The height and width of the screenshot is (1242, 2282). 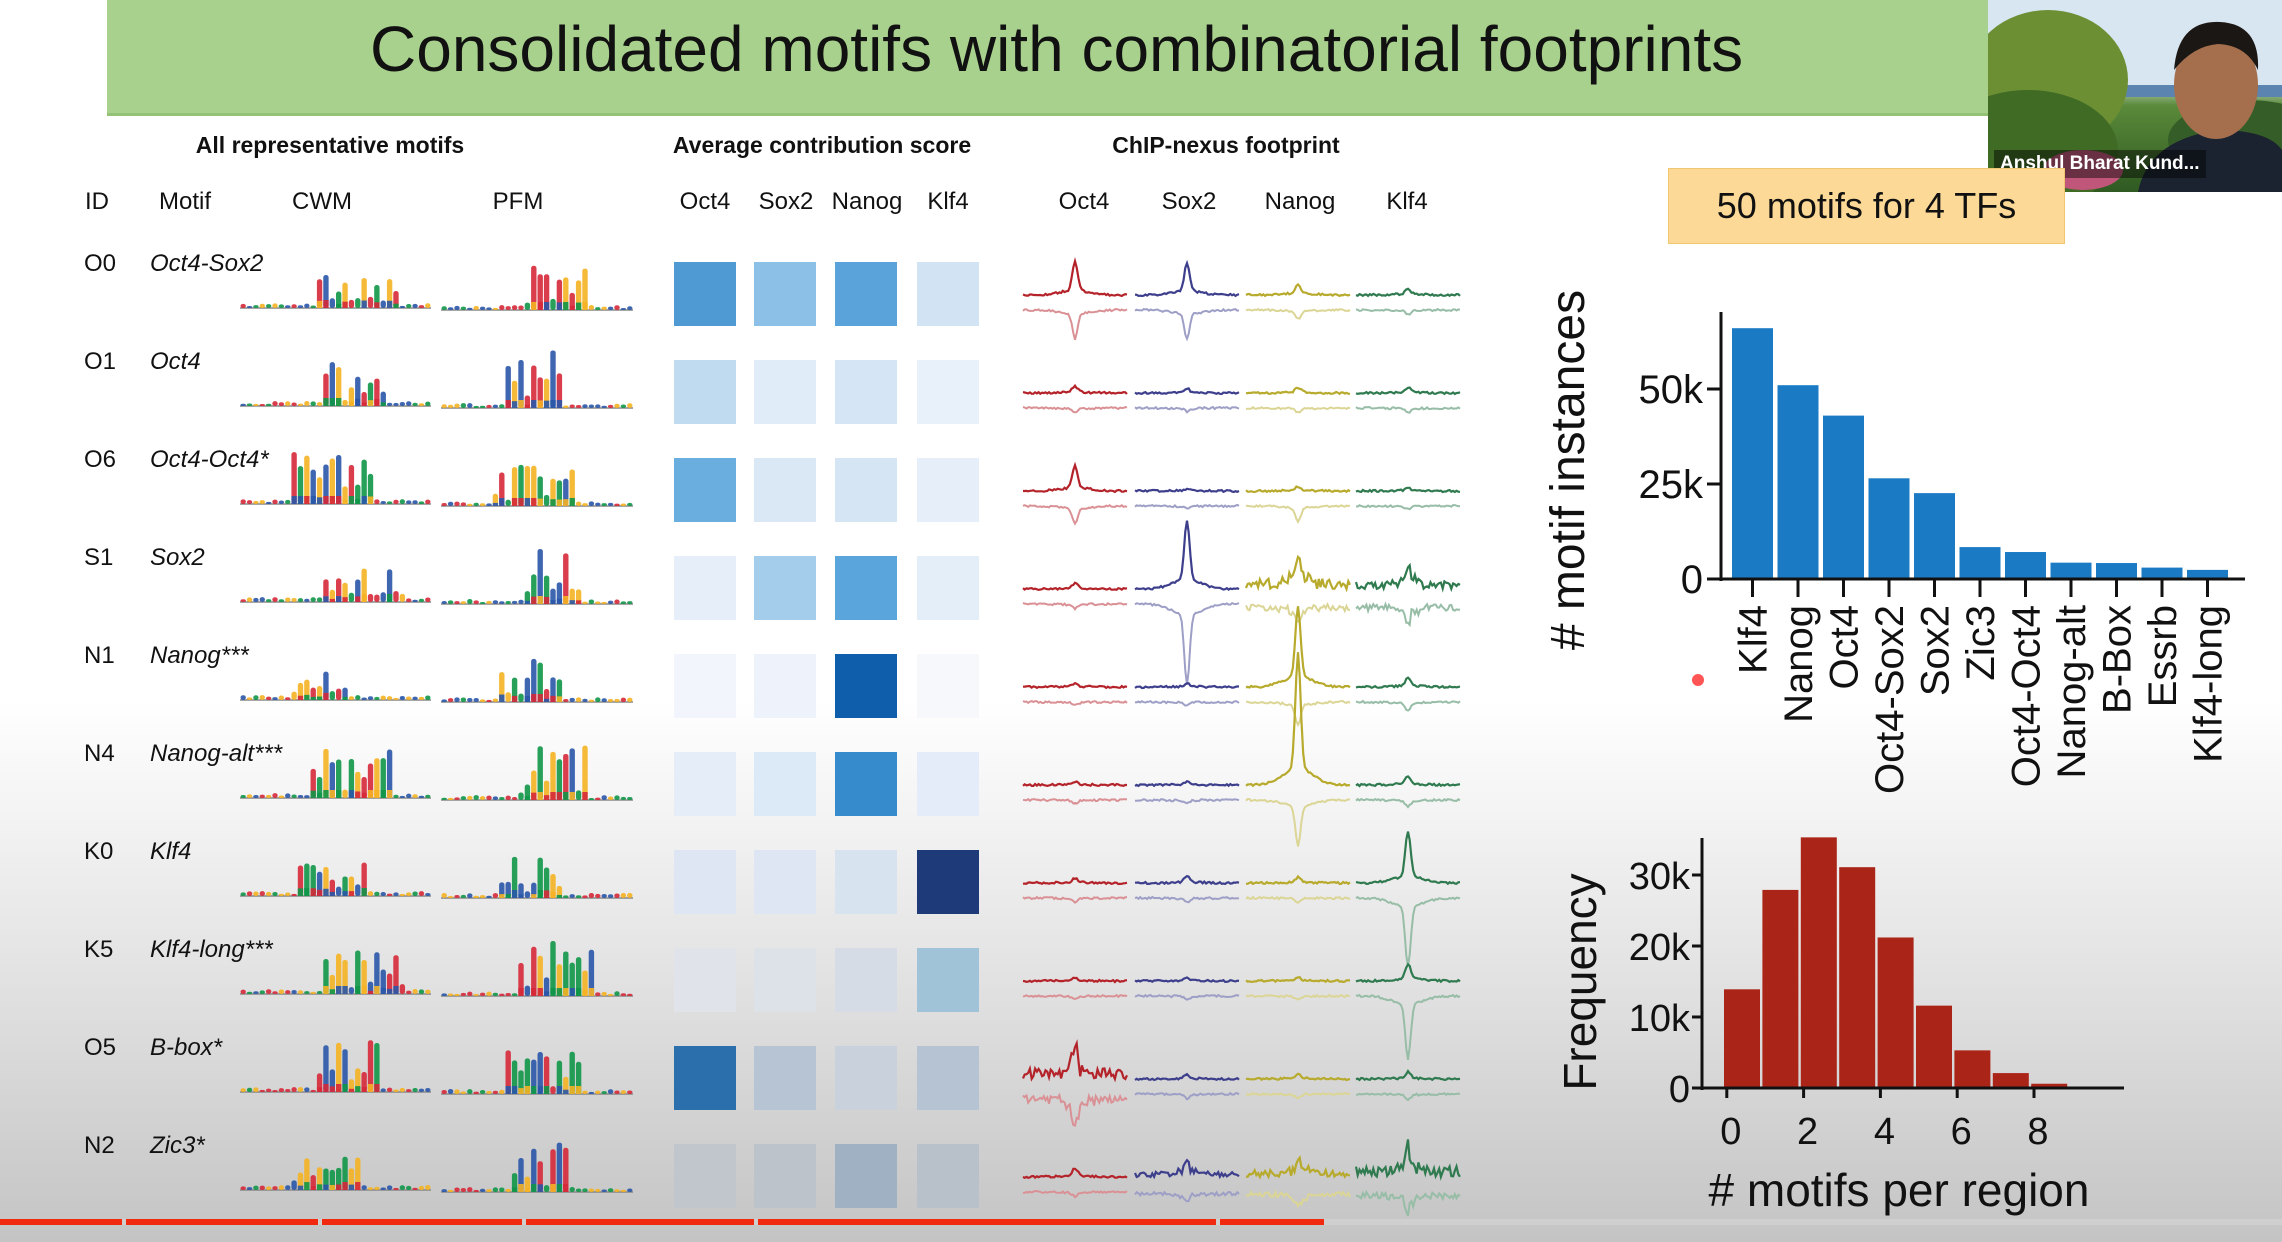 What do you see at coordinates (1890, 699) in the screenshot?
I see `x-tick-label: Oct4-Sox2` at bounding box center [1890, 699].